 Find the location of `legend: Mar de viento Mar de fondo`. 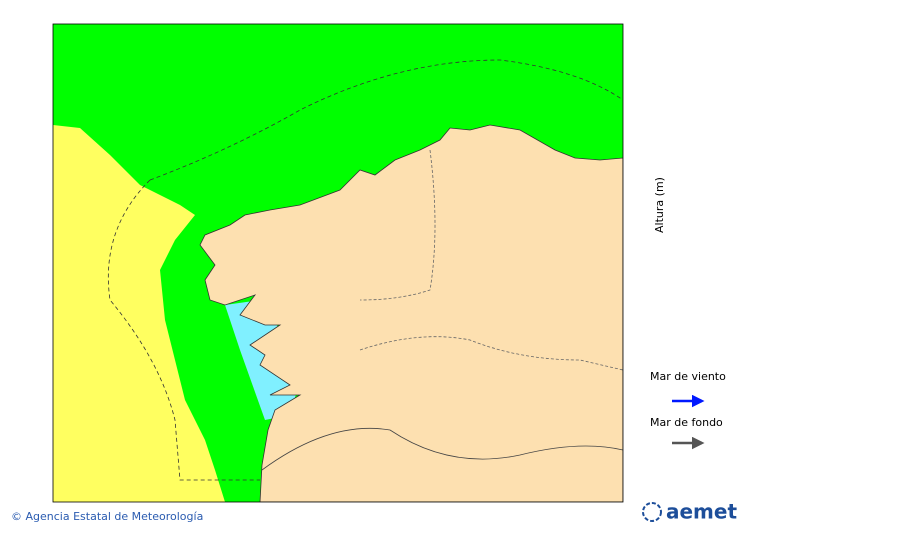

legend: Mar de viento Mar de fondo is located at coordinates (688, 410).